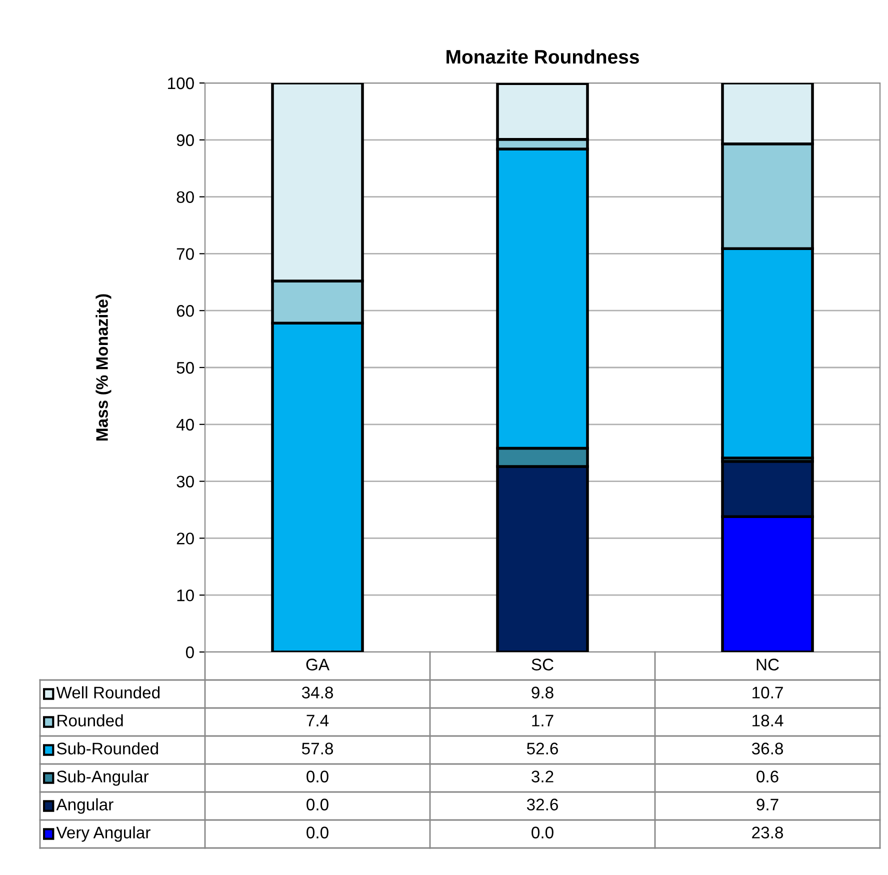  I want to click on legend-label: Well Rounded, so click(108, 692).